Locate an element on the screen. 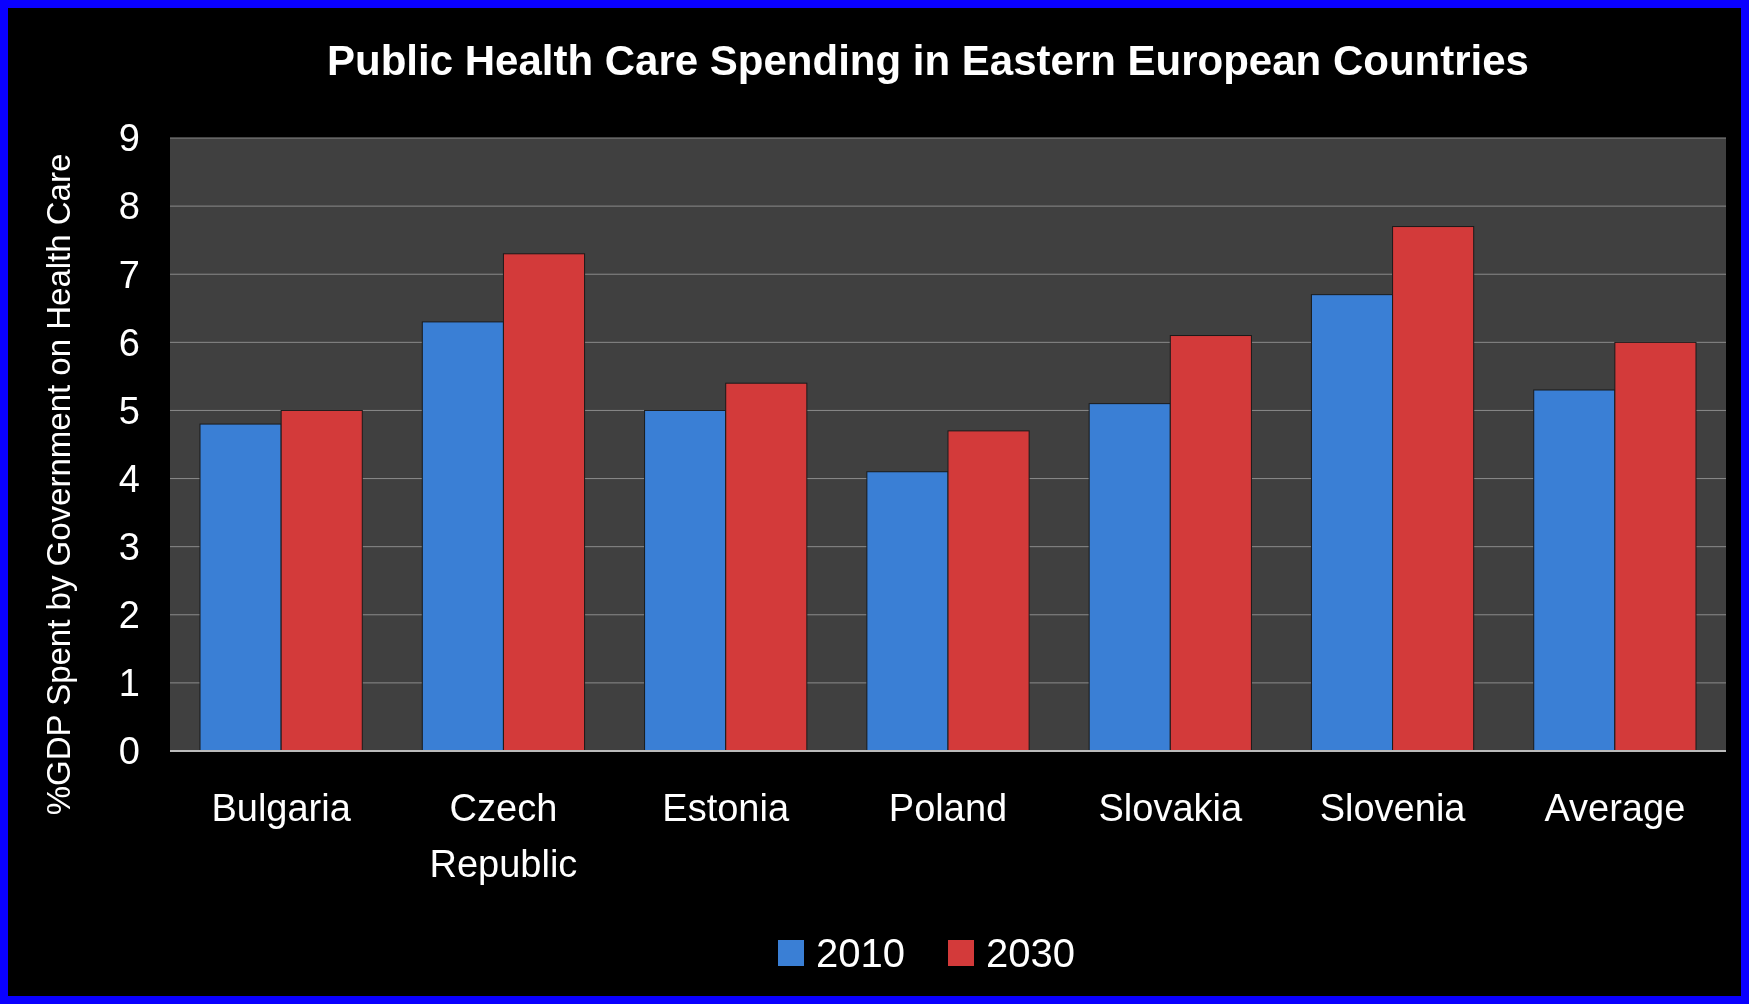  y-tick-label: 4 is located at coordinates (129, 478).